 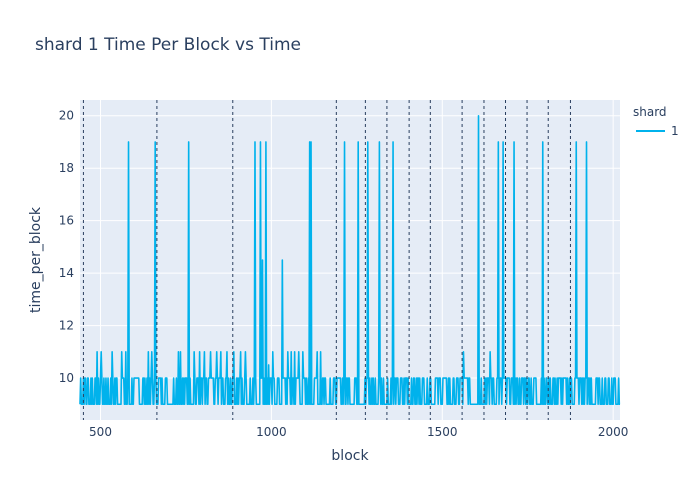 I want to click on x-tick-label: 1500, so click(x=442, y=432).